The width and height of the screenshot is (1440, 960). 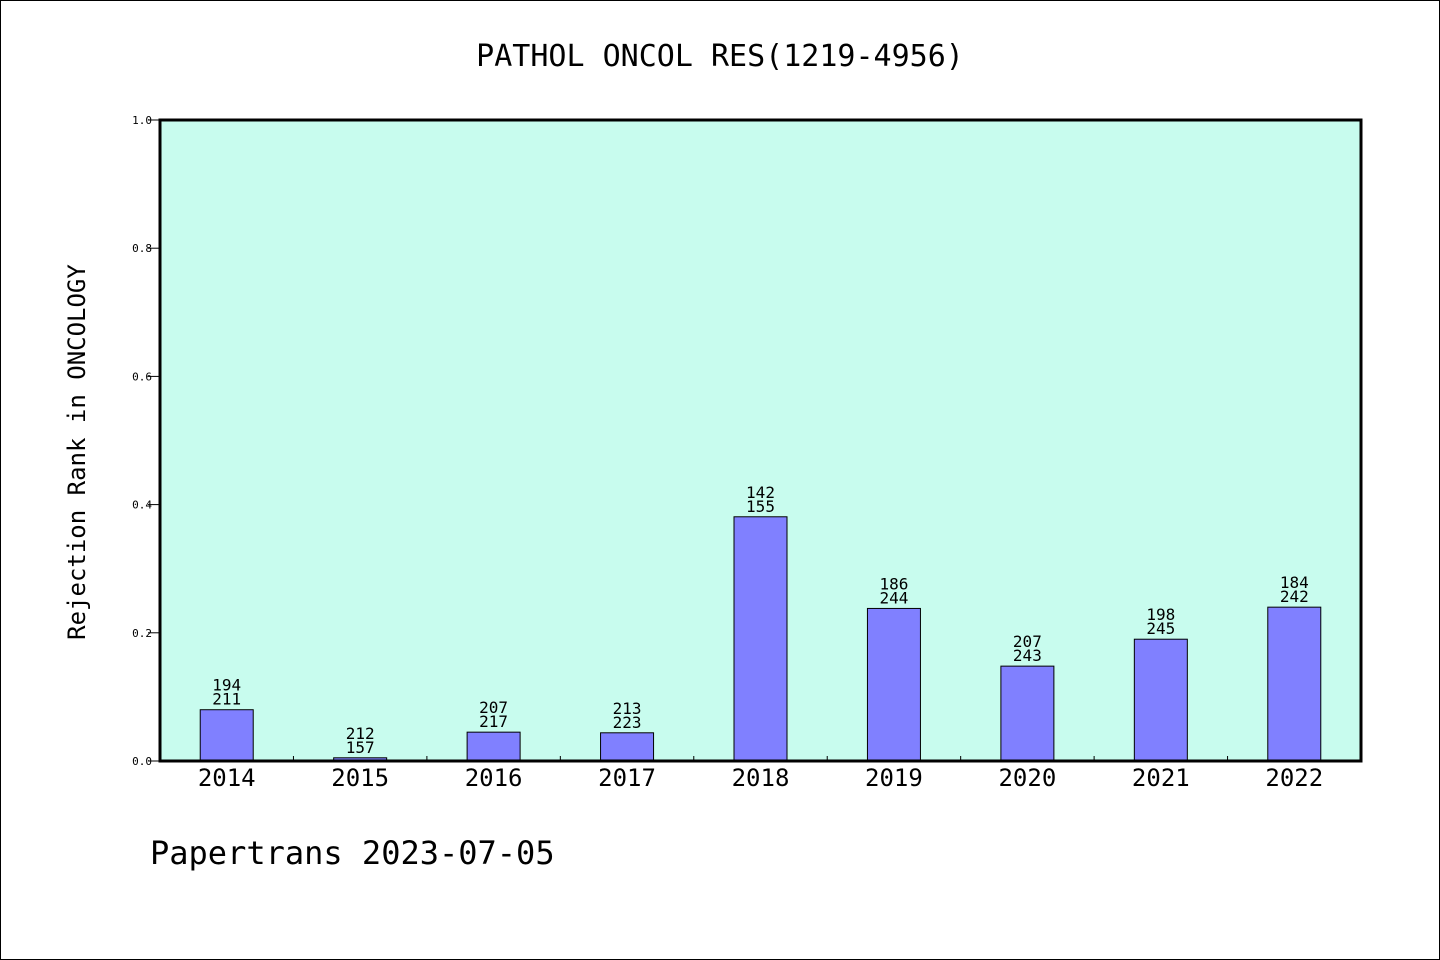 I want to click on bar-label-bottom: 157, so click(x=360, y=747).